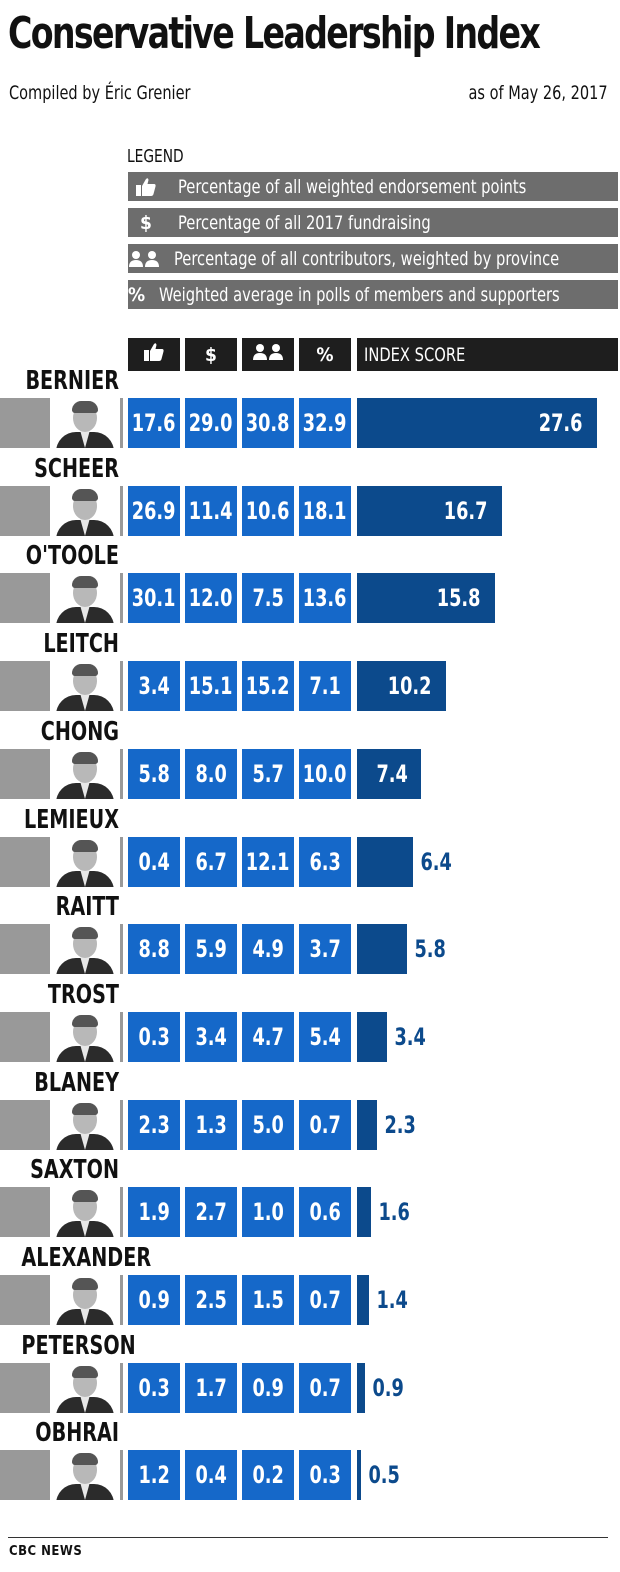  What do you see at coordinates (154, 511) in the screenshot?
I see `endorsement-value: 26.9` at bounding box center [154, 511].